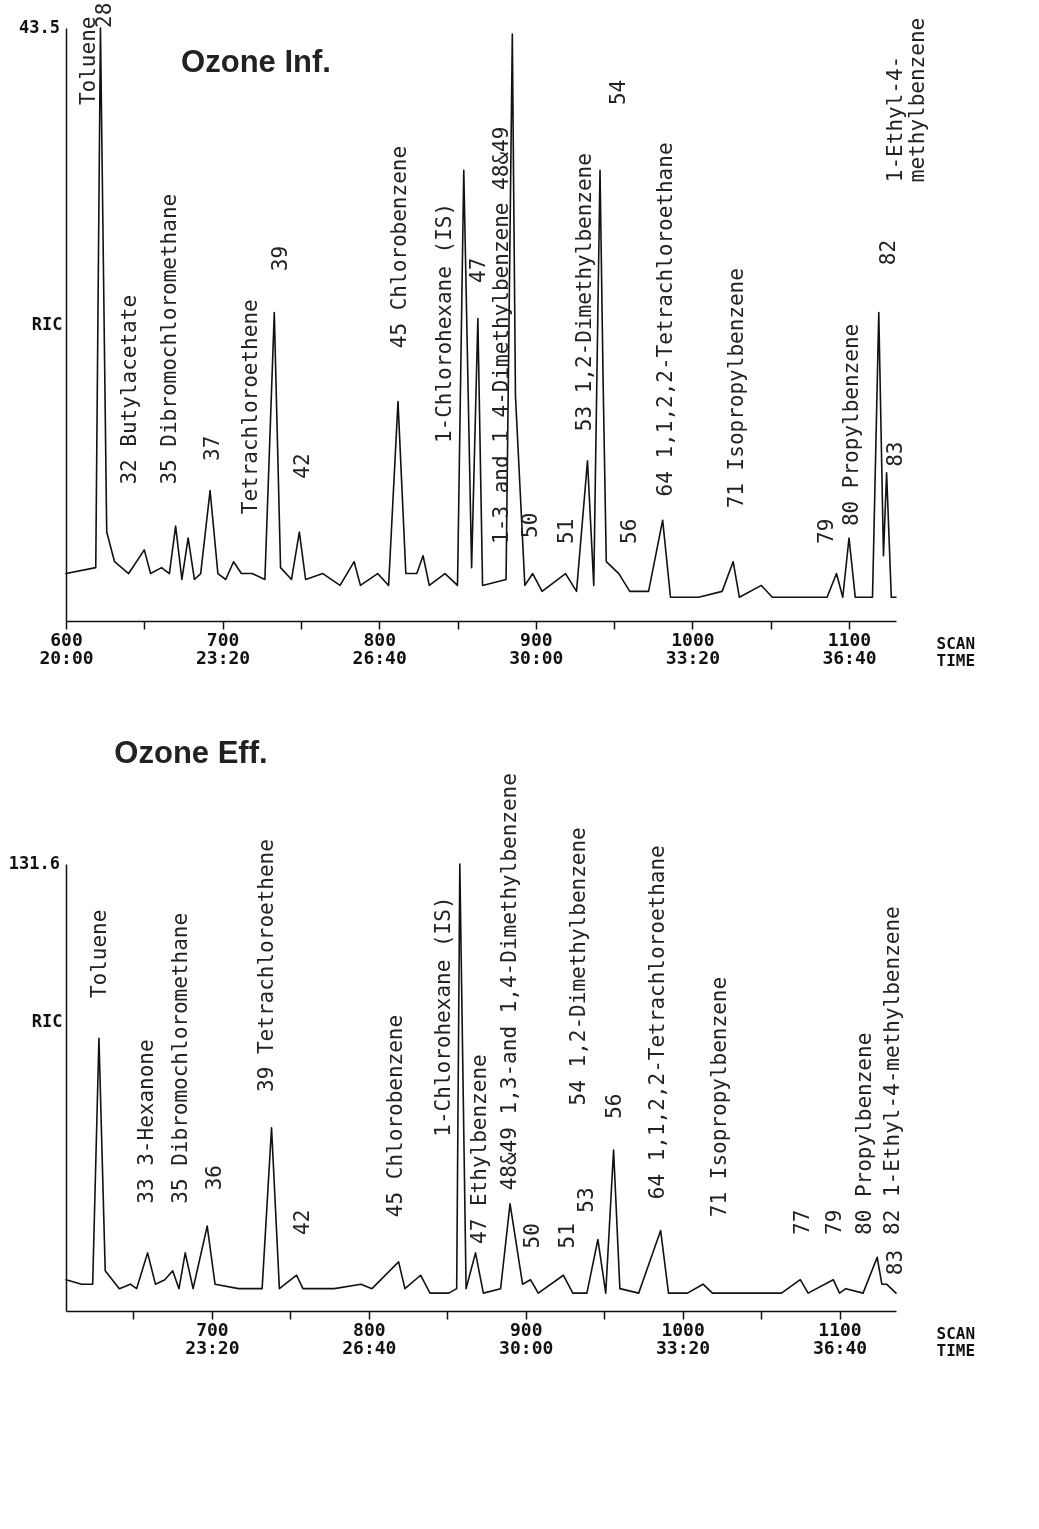 Image resolution: width=1039 pixels, height=1529 pixels. I want to click on annotation: 54 1,2-Dimethylbenzene, so click(577, 966).